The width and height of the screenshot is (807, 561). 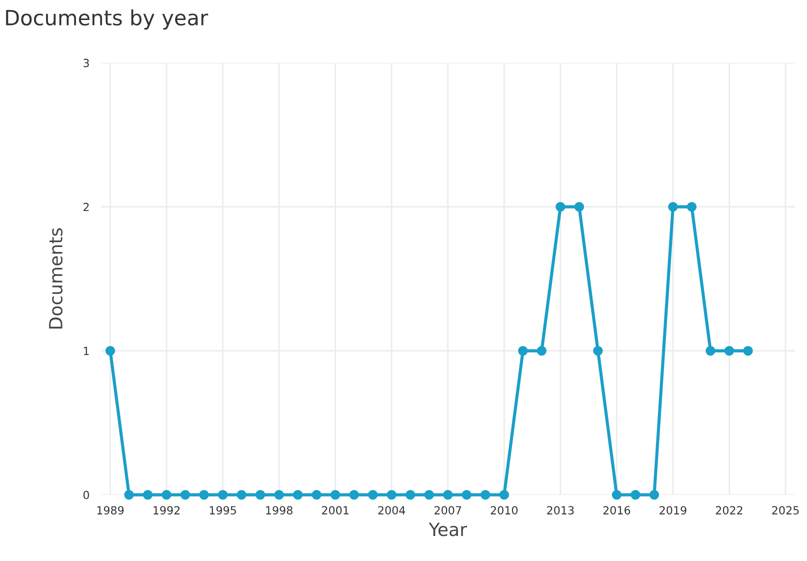 What do you see at coordinates (86, 351) in the screenshot?
I see `y-tick-label: 1` at bounding box center [86, 351].